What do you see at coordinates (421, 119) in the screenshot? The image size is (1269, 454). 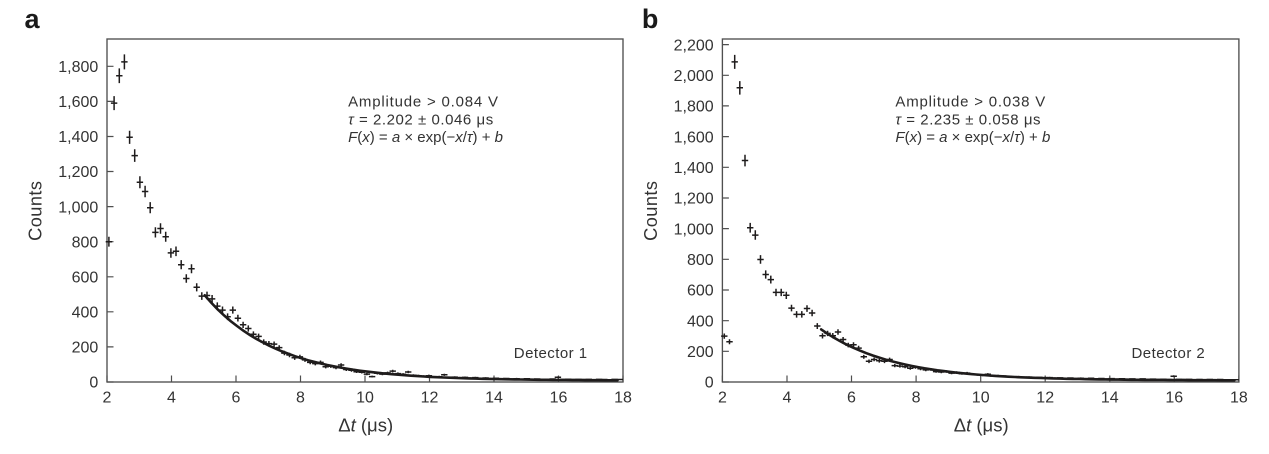 I see `svg-text: τ = 2.202 ± 0.046 μs` at bounding box center [421, 119].